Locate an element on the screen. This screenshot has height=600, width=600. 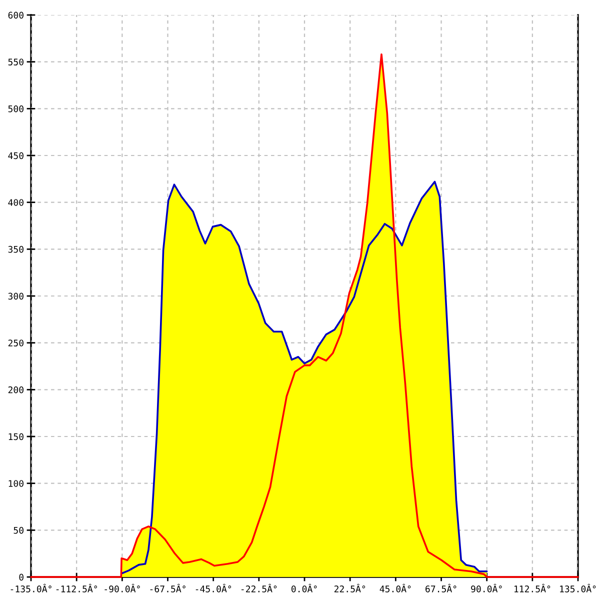
y-tick-label: 600 is located at coordinates (16, 15).